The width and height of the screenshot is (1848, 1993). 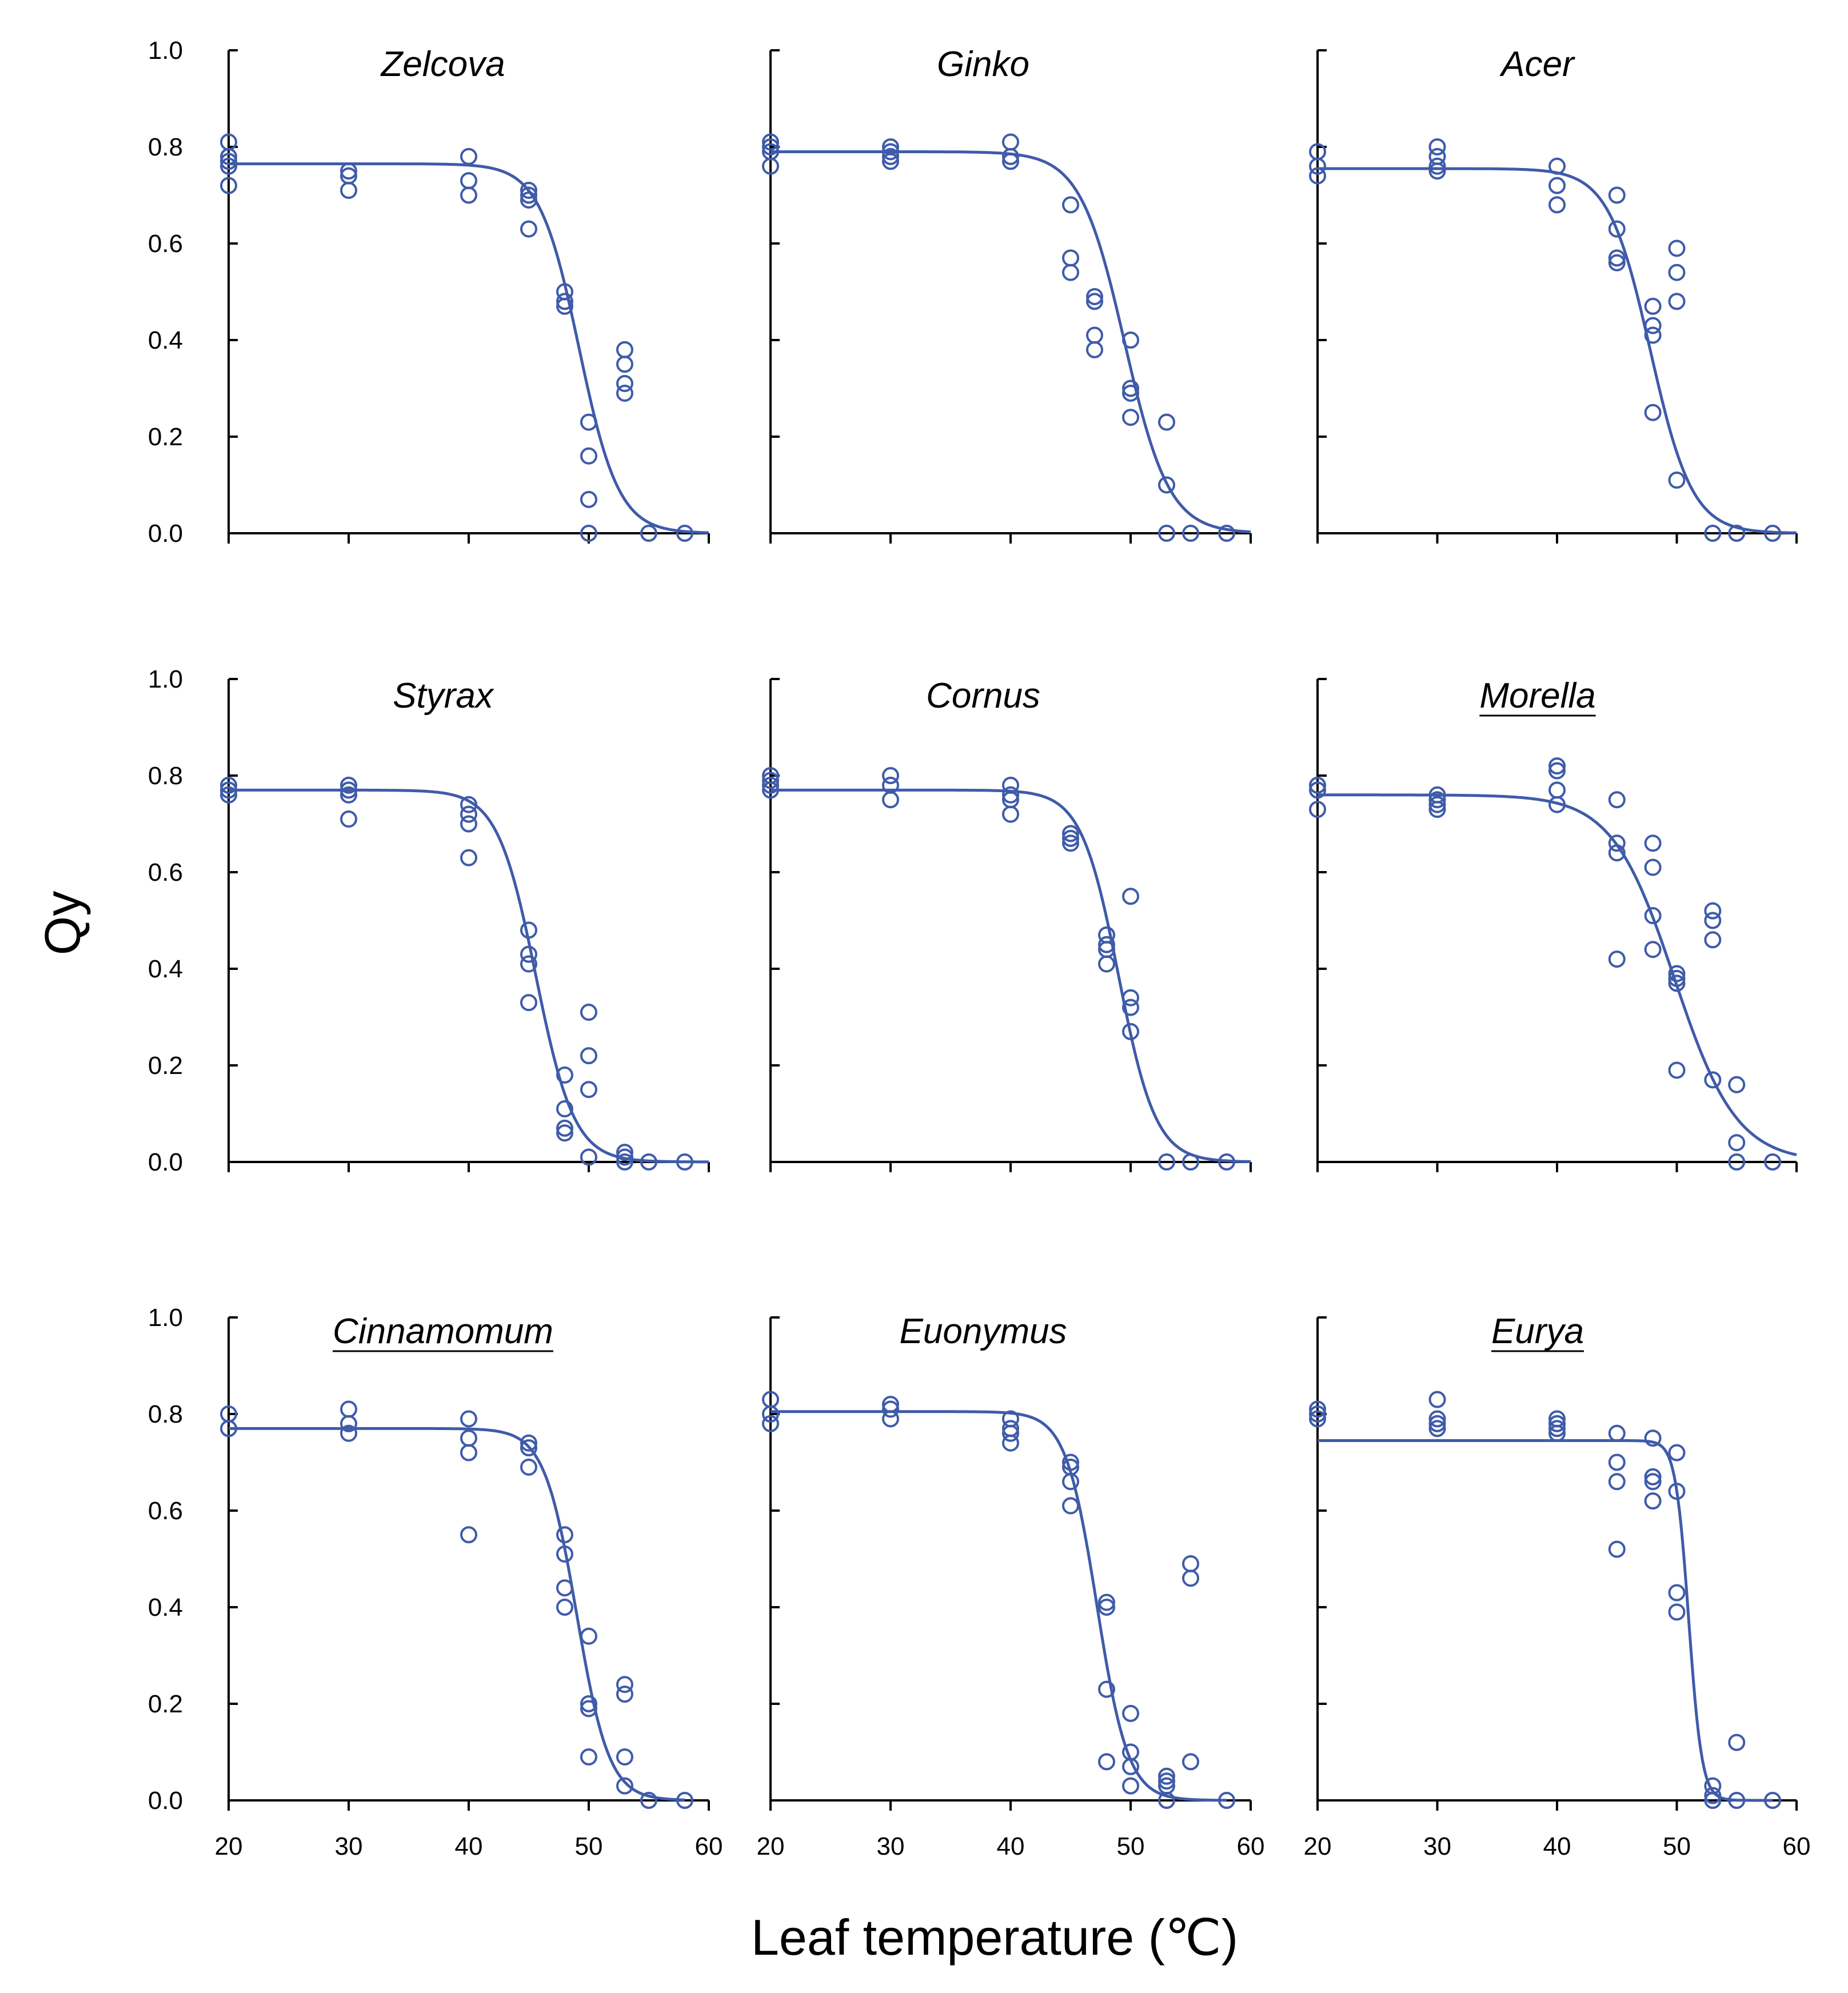 I want to click on panel-zelcova: 0.0 0.2 0.4 0.6 0.8 1.0 Zelcova, so click(x=429, y=292).